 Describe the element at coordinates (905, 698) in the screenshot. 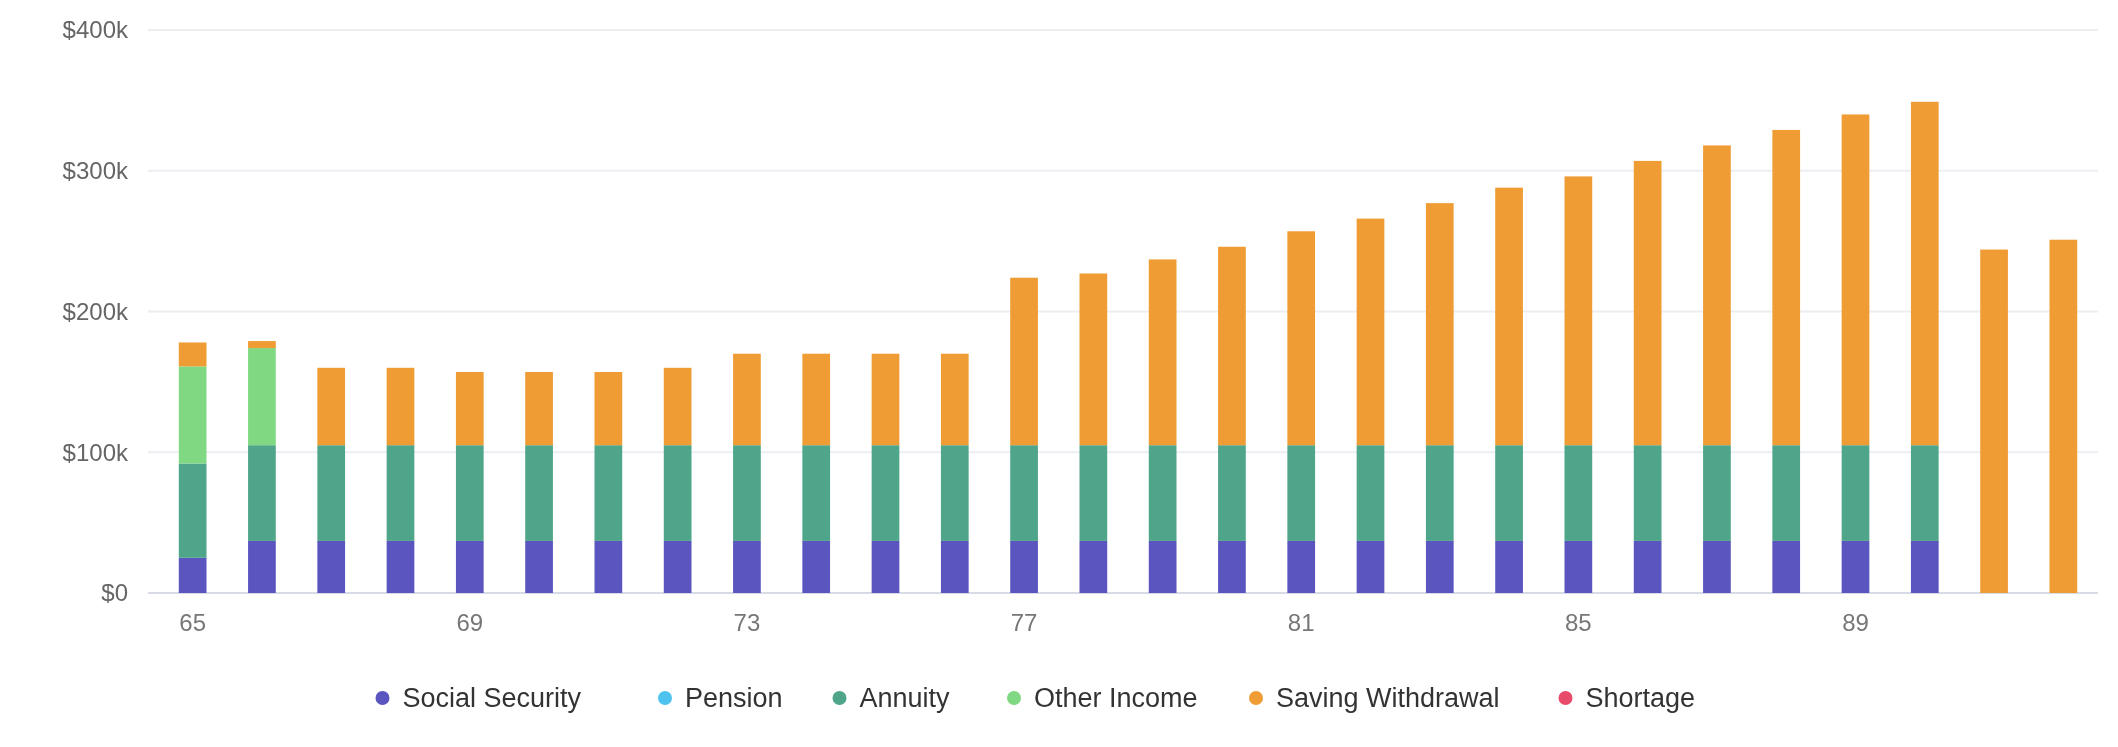

I see `legend-label: Annuity` at that location.